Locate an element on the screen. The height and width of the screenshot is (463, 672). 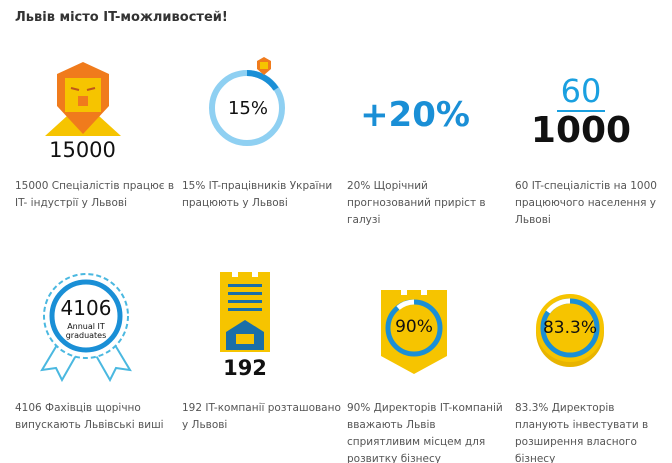
rosette-icon is located at coordinates (86, 327).